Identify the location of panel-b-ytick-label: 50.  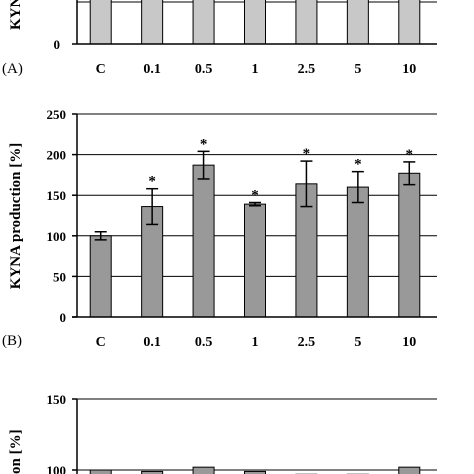
(59, 276).